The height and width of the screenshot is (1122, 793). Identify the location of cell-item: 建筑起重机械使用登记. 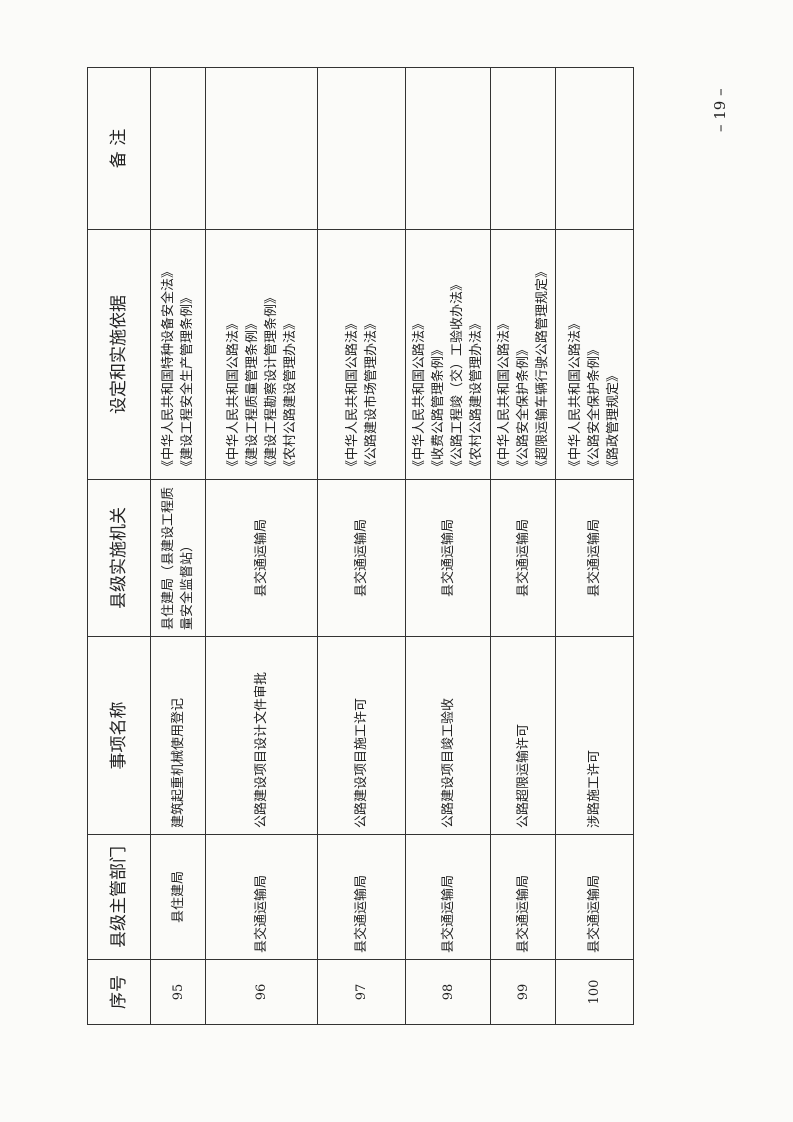
(178, 735).